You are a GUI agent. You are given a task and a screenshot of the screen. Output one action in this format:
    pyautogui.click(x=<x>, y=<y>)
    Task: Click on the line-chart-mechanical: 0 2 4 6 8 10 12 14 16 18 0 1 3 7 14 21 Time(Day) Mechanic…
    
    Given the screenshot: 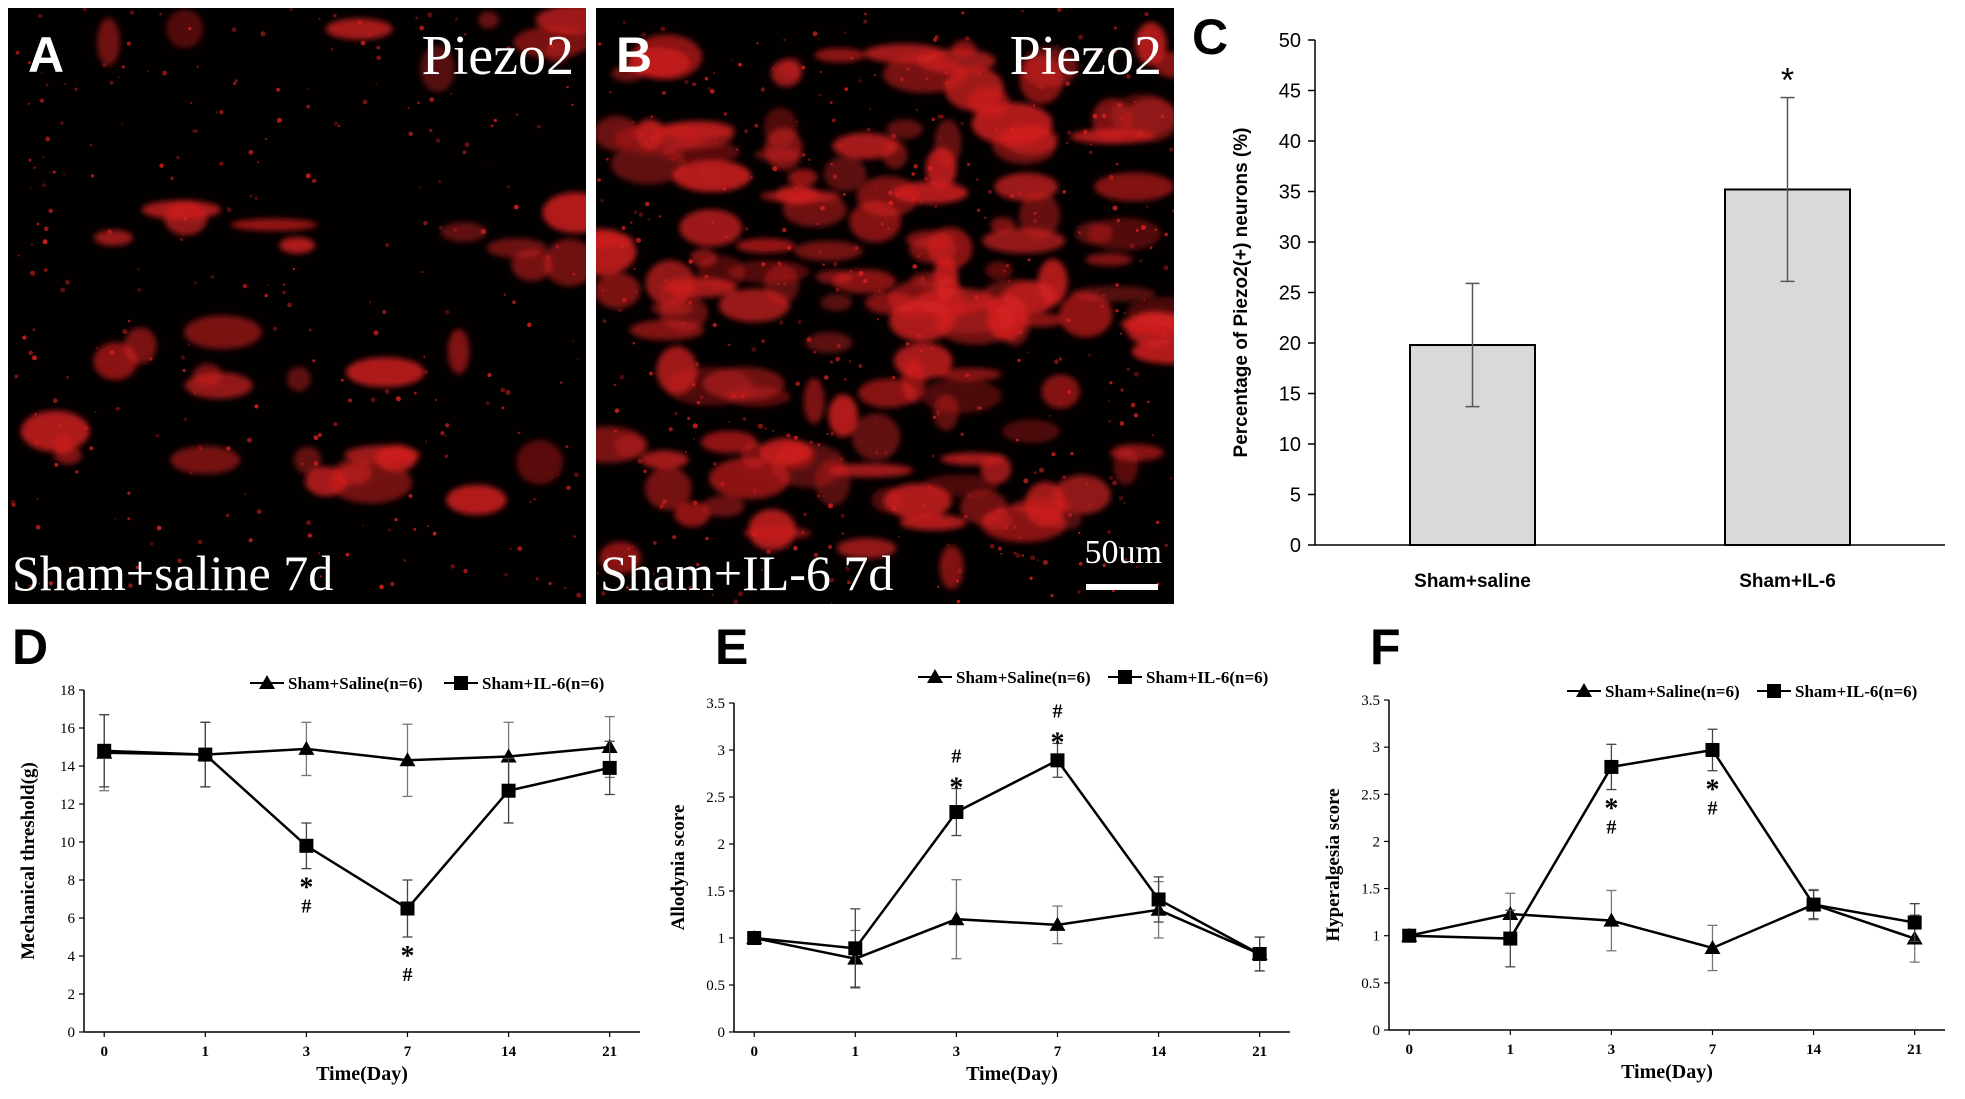 What is the action you would take?
    pyautogui.click(x=329, y=879)
    